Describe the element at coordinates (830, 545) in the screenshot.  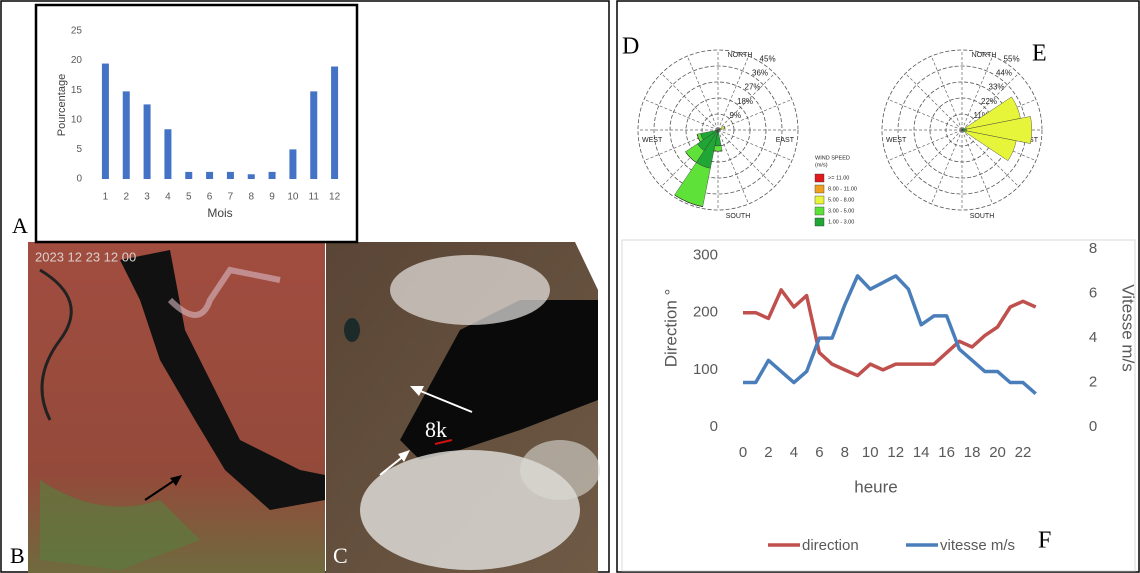
I see `legend-label: direction` at that location.